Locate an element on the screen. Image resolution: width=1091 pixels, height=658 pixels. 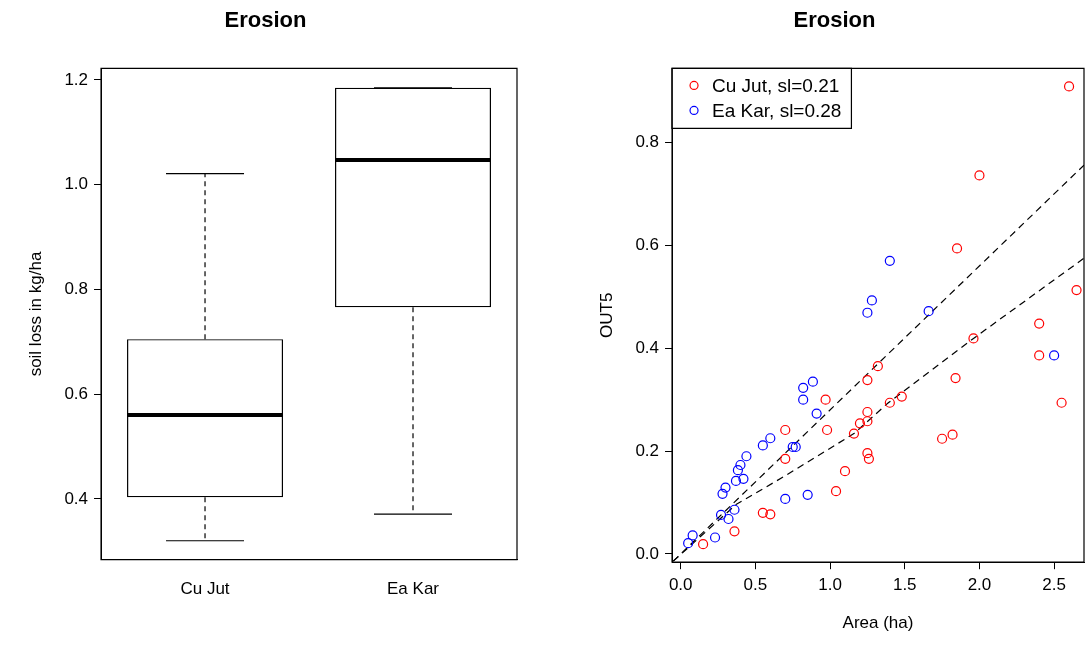
x-tick-label: Ea Kar is located at coordinates (413, 589).